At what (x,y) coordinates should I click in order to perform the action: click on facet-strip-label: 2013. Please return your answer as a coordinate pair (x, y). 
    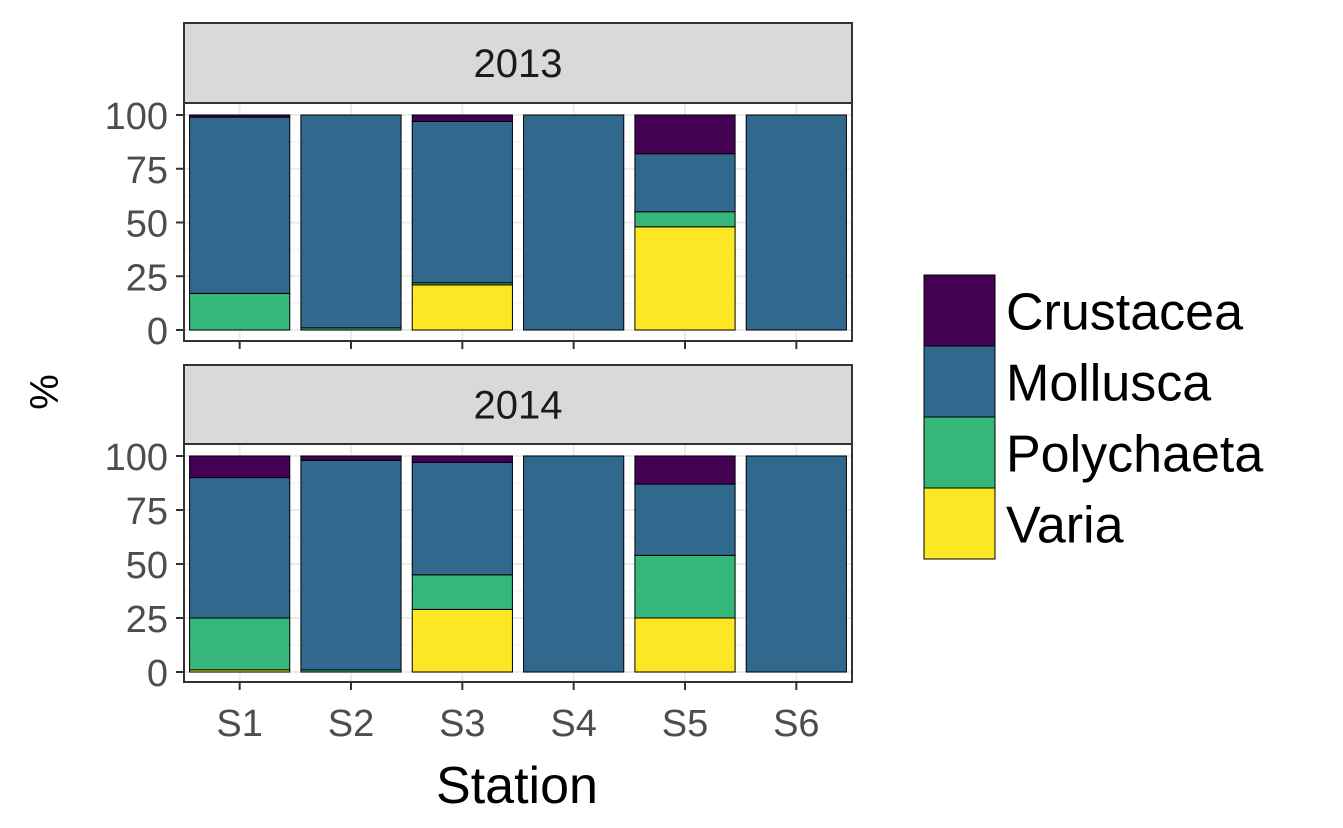
    Looking at the image, I should click on (518, 64).